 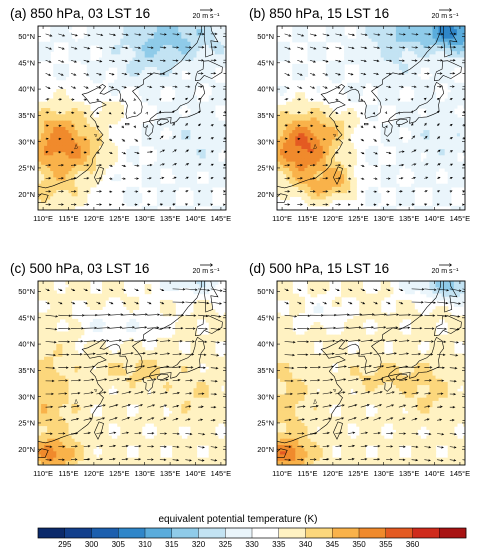 What do you see at coordinates (144, 218) in the screenshot?
I see `x-tick-label: 130°E` at bounding box center [144, 218].